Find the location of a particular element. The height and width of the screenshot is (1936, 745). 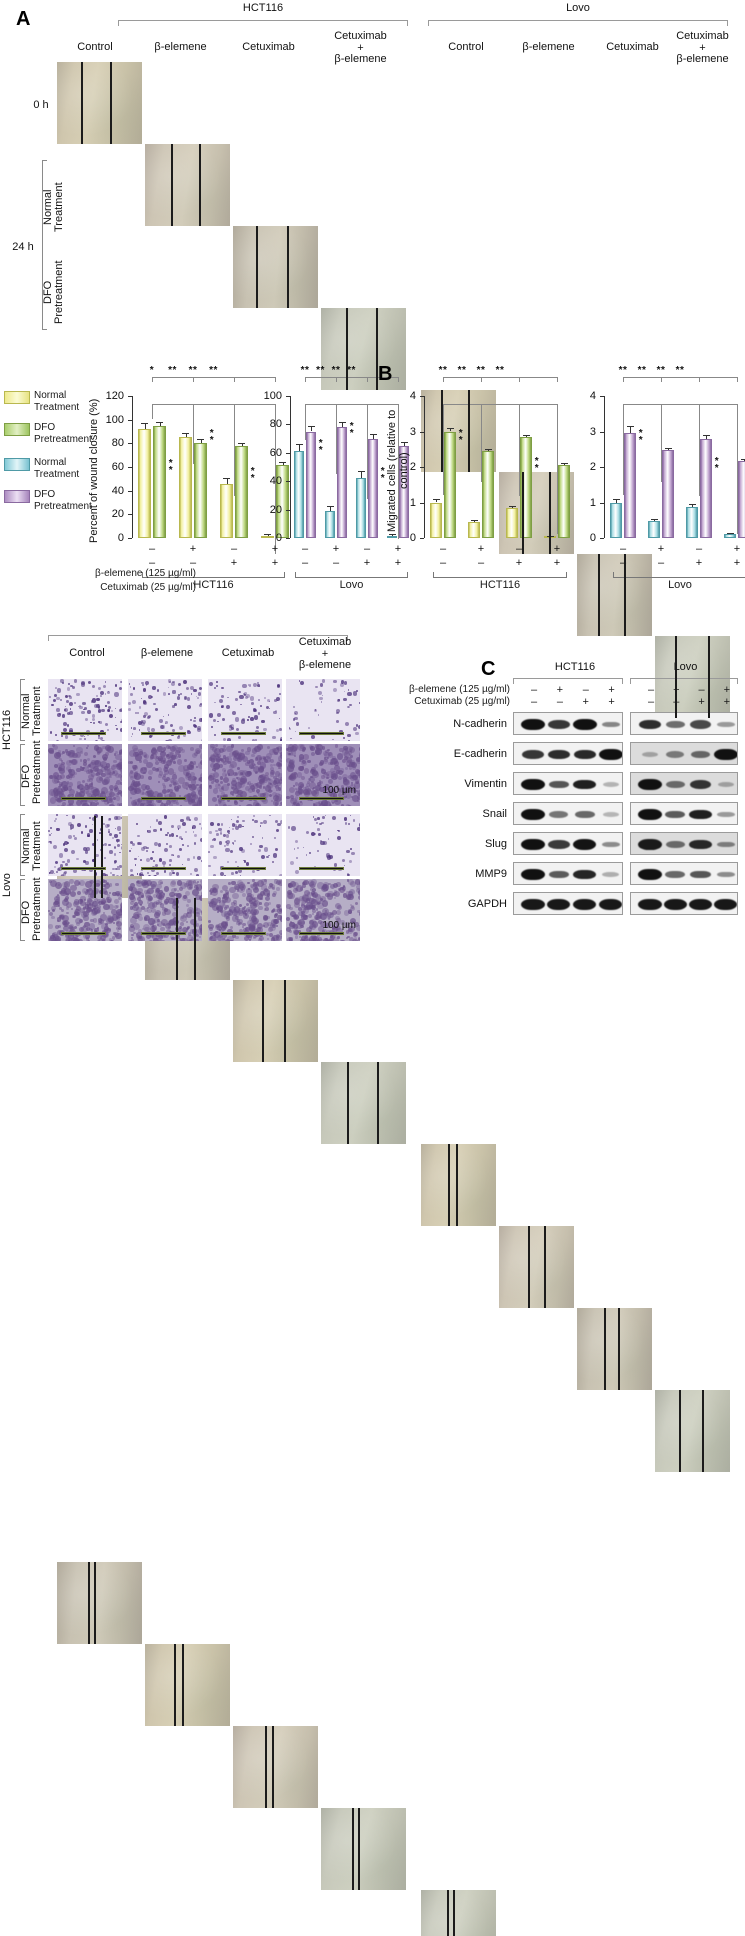

wound-image-lovo-24h-normal-cetuximab is located at coordinates (614, 1349).